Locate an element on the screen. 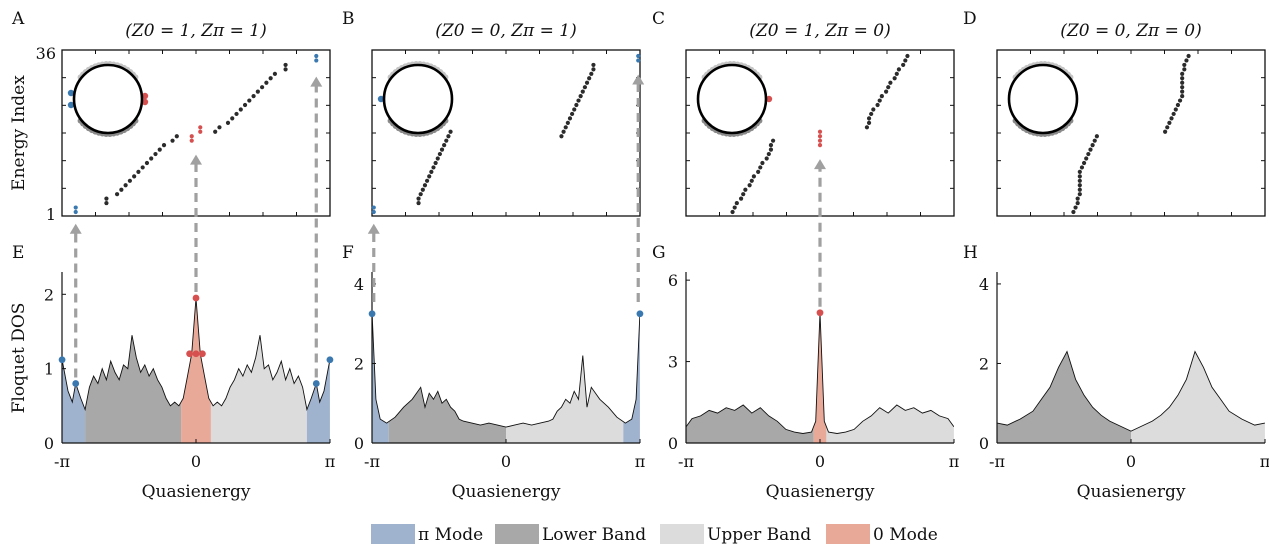 The height and width of the screenshot is (550, 1269). panel-C: C (Z0 = 1, Zπ = 0) is located at coordinates (803, 113).